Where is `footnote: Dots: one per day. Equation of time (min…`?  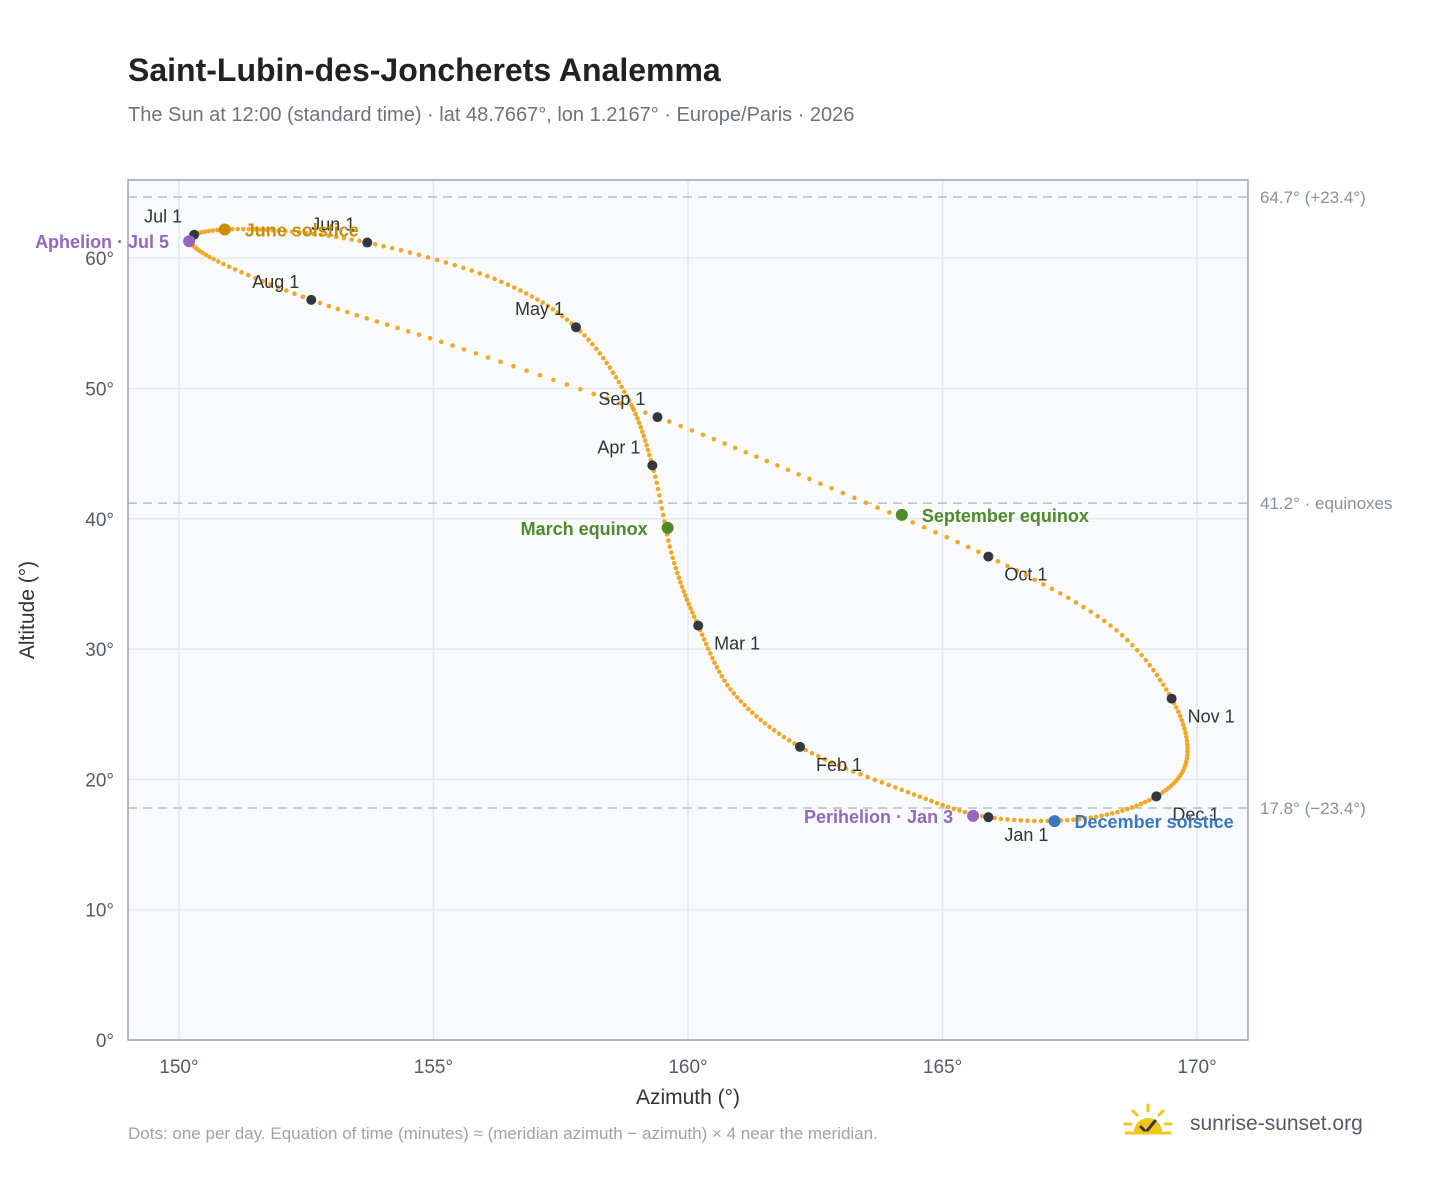 footnote: Dots: one per day. Equation of time (min… is located at coordinates (503, 1133).